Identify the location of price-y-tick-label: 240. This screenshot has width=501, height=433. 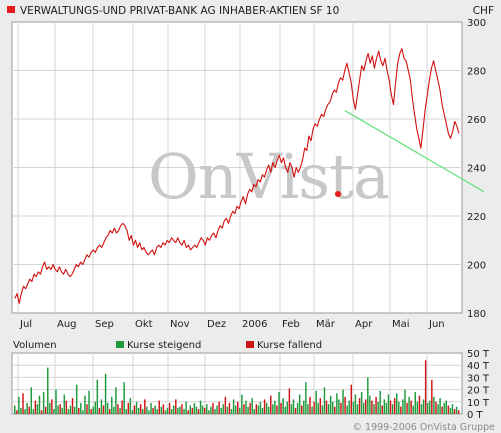
(476, 169).